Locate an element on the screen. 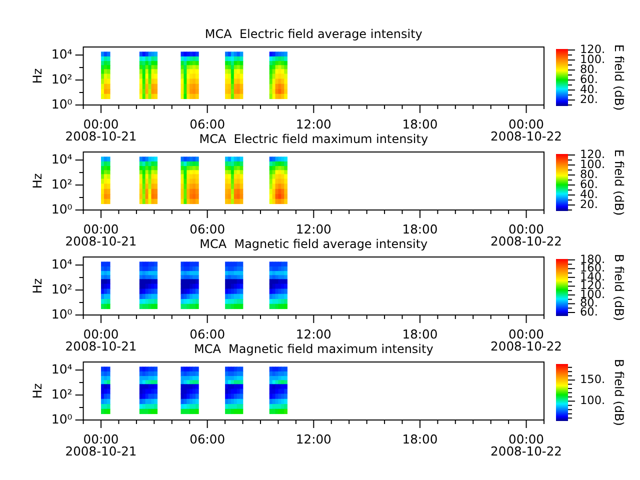 Image resolution: width=640 pixels, height=480 pixels. chart-title: MCA Electric field maximum intensity is located at coordinates (313, 139).